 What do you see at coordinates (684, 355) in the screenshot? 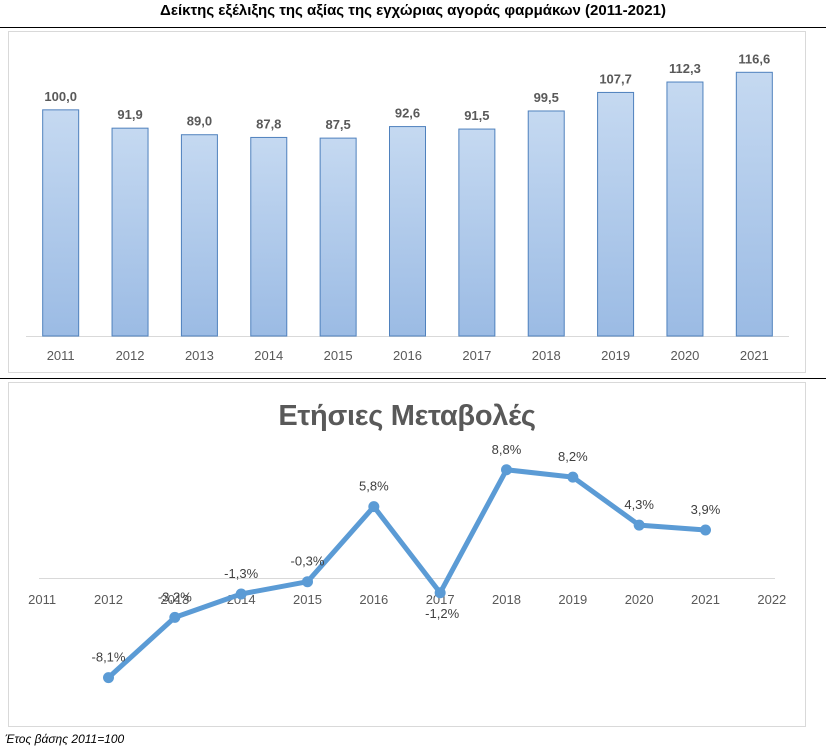
I see `bar-x-tick-label: 2020` at bounding box center [684, 355].